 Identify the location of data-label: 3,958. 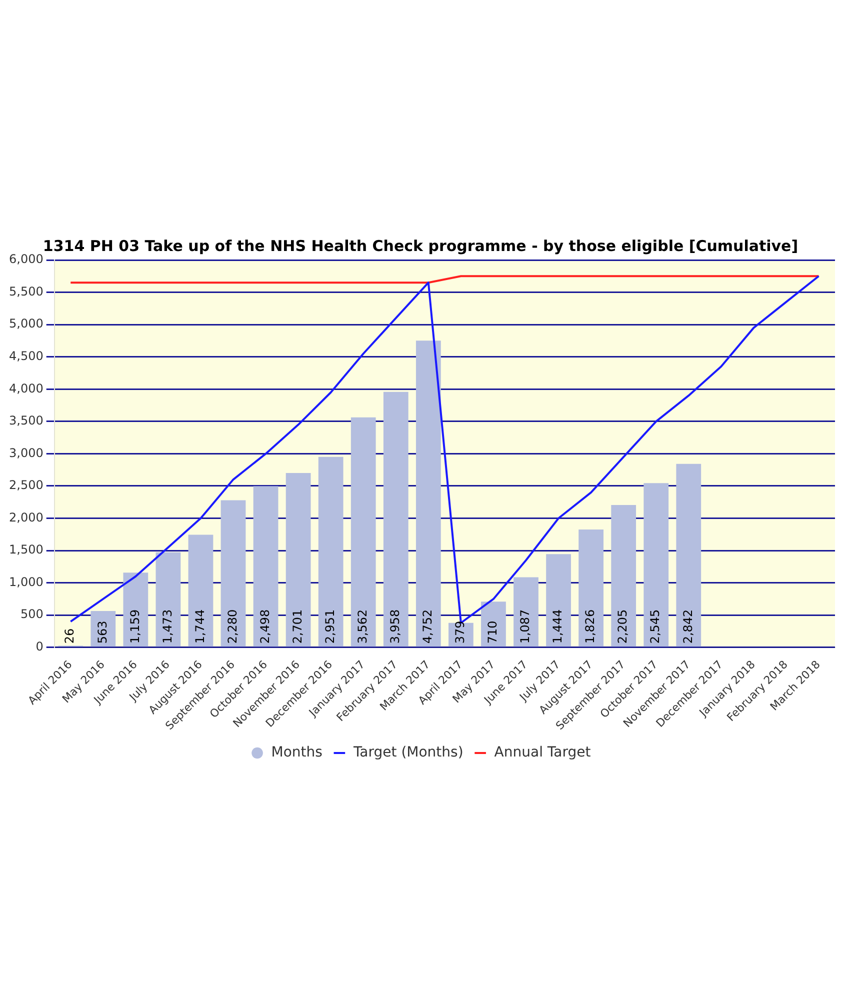
(395, 626).